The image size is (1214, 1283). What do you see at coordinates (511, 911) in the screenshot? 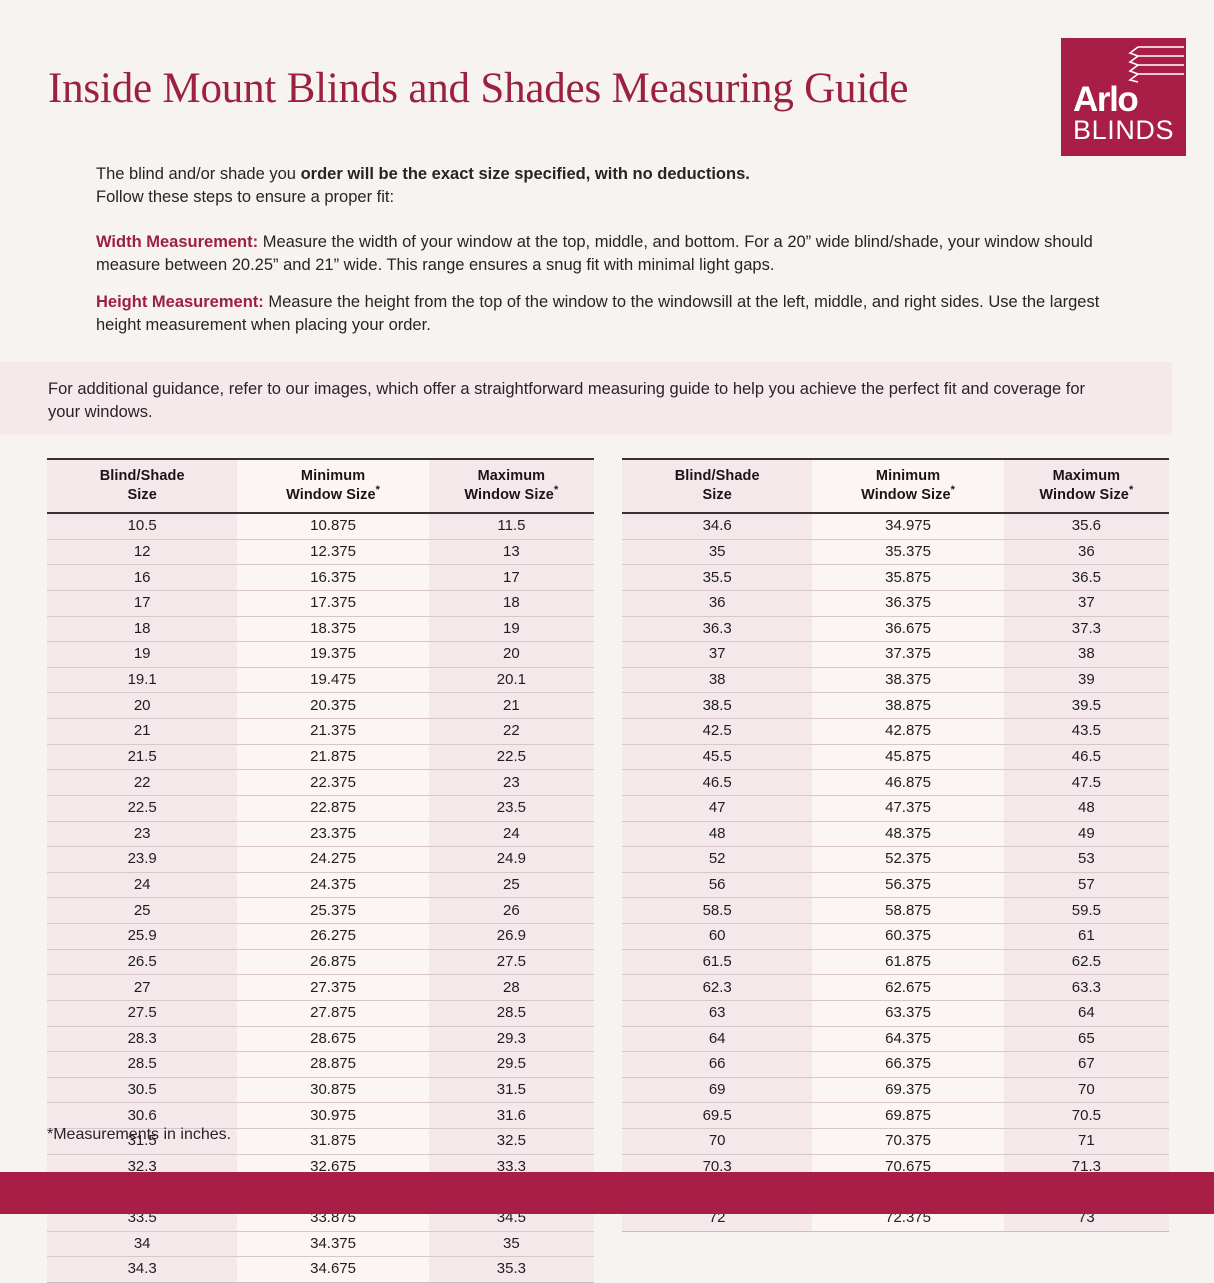
I see `cell-maximum-window-size: 26` at bounding box center [511, 911].